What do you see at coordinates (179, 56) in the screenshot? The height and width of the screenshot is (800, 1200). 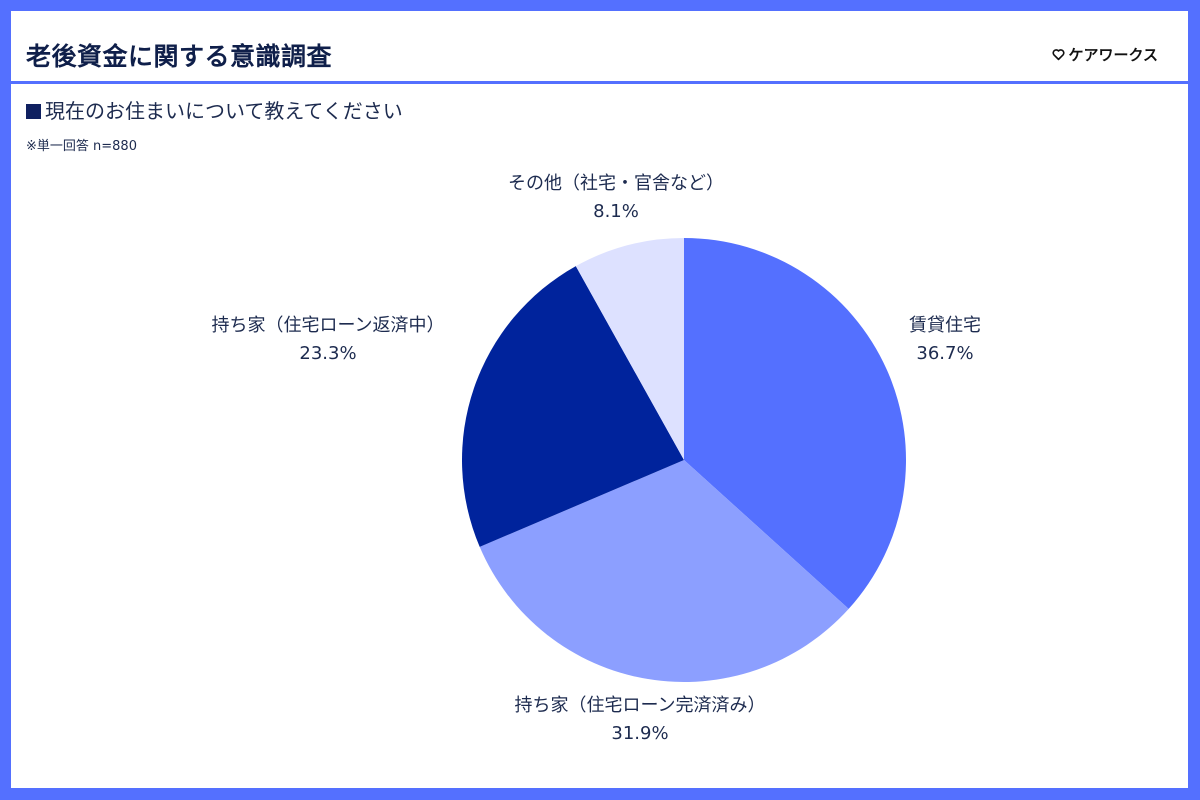 I see `page-title: 老後資金に関する意識調査` at bounding box center [179, 56].